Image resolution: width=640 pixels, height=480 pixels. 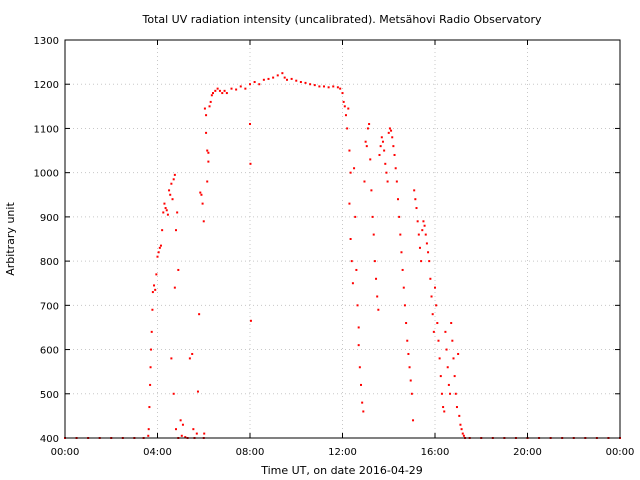 What do you see at coordinates (65, 452) in the screenshot?
I see `x-tick-label: 00:00` at bounding box center [65, 452].